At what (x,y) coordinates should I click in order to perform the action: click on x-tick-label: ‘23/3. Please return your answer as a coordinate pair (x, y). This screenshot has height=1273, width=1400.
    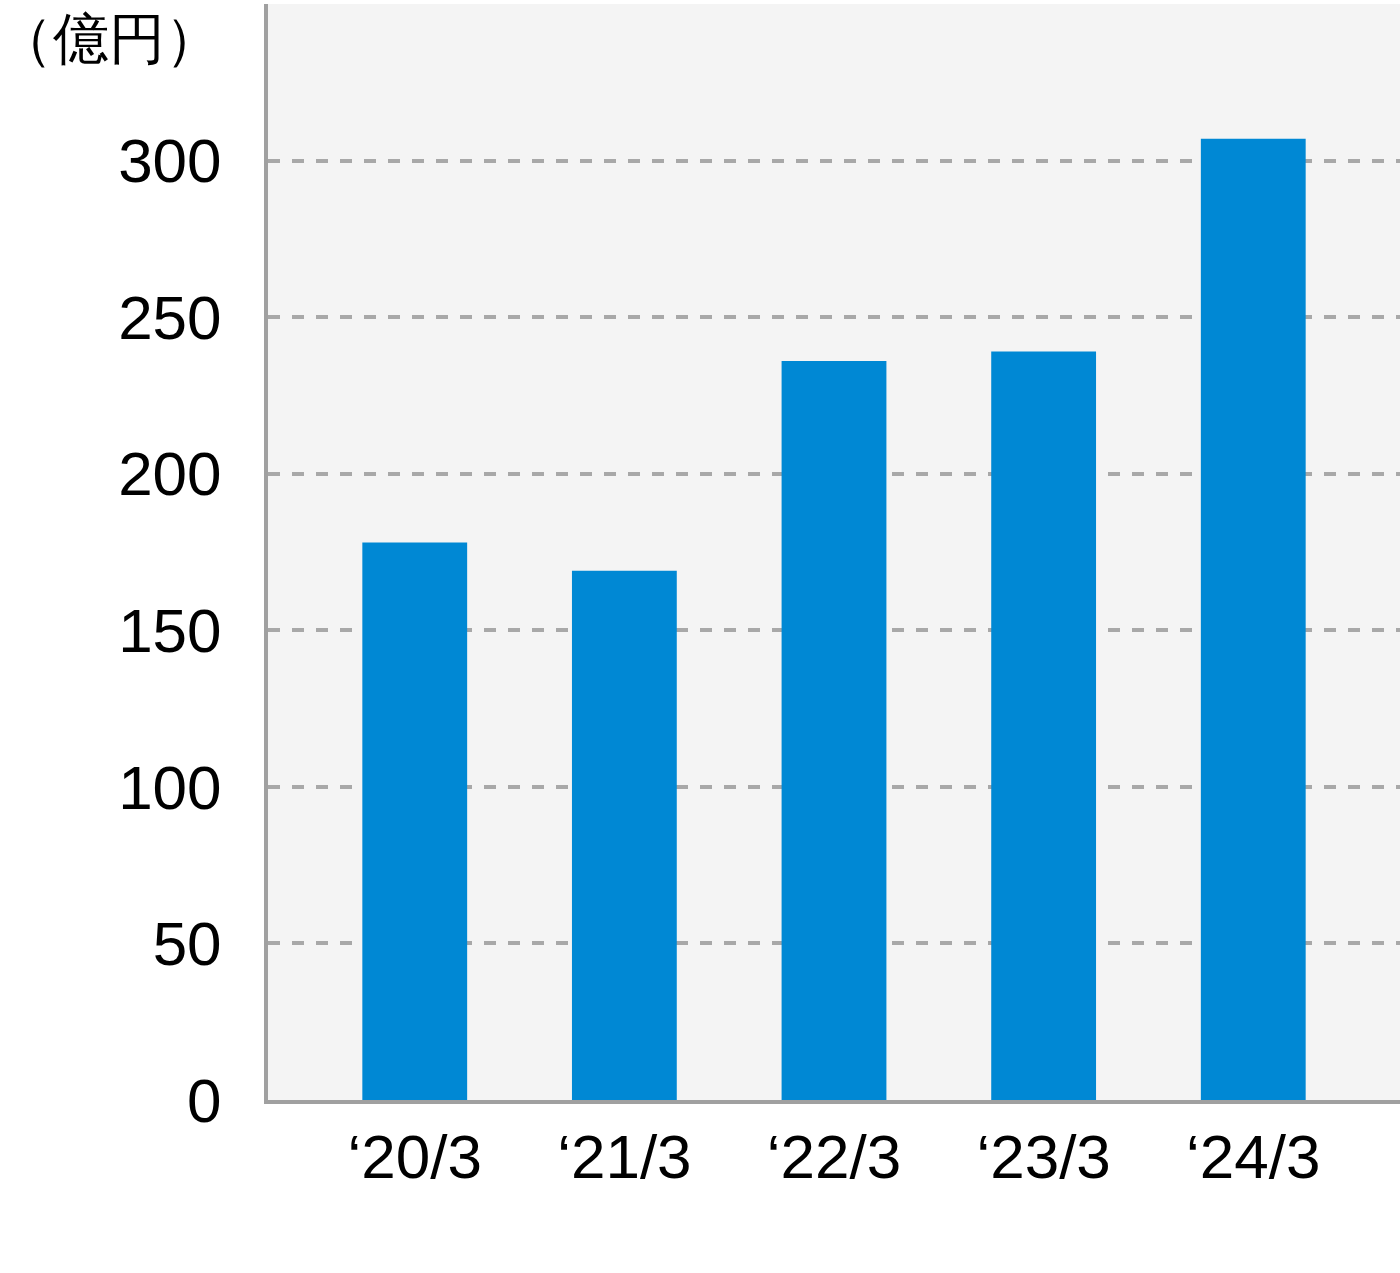
    Looking at the image, I should click on (1043, 1157).